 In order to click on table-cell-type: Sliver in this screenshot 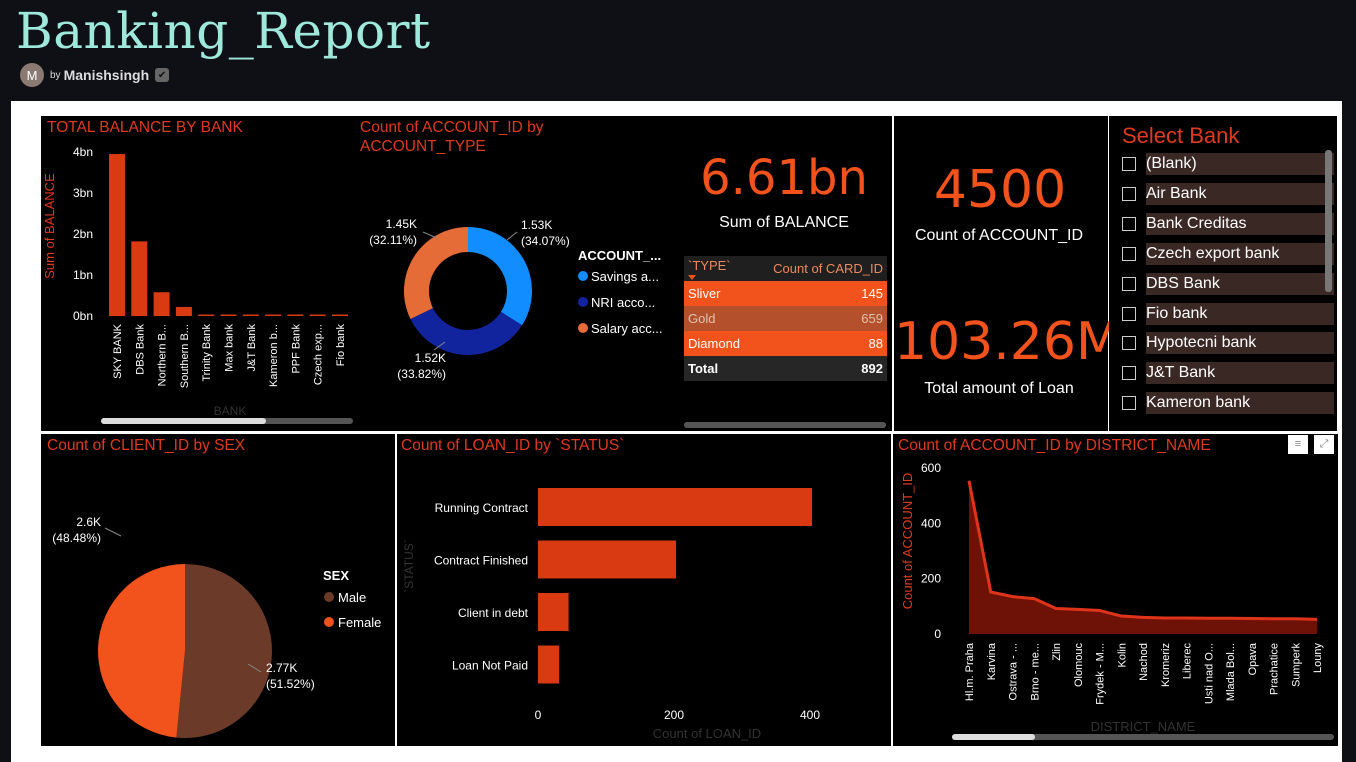, I will do `click(704, 293)`.